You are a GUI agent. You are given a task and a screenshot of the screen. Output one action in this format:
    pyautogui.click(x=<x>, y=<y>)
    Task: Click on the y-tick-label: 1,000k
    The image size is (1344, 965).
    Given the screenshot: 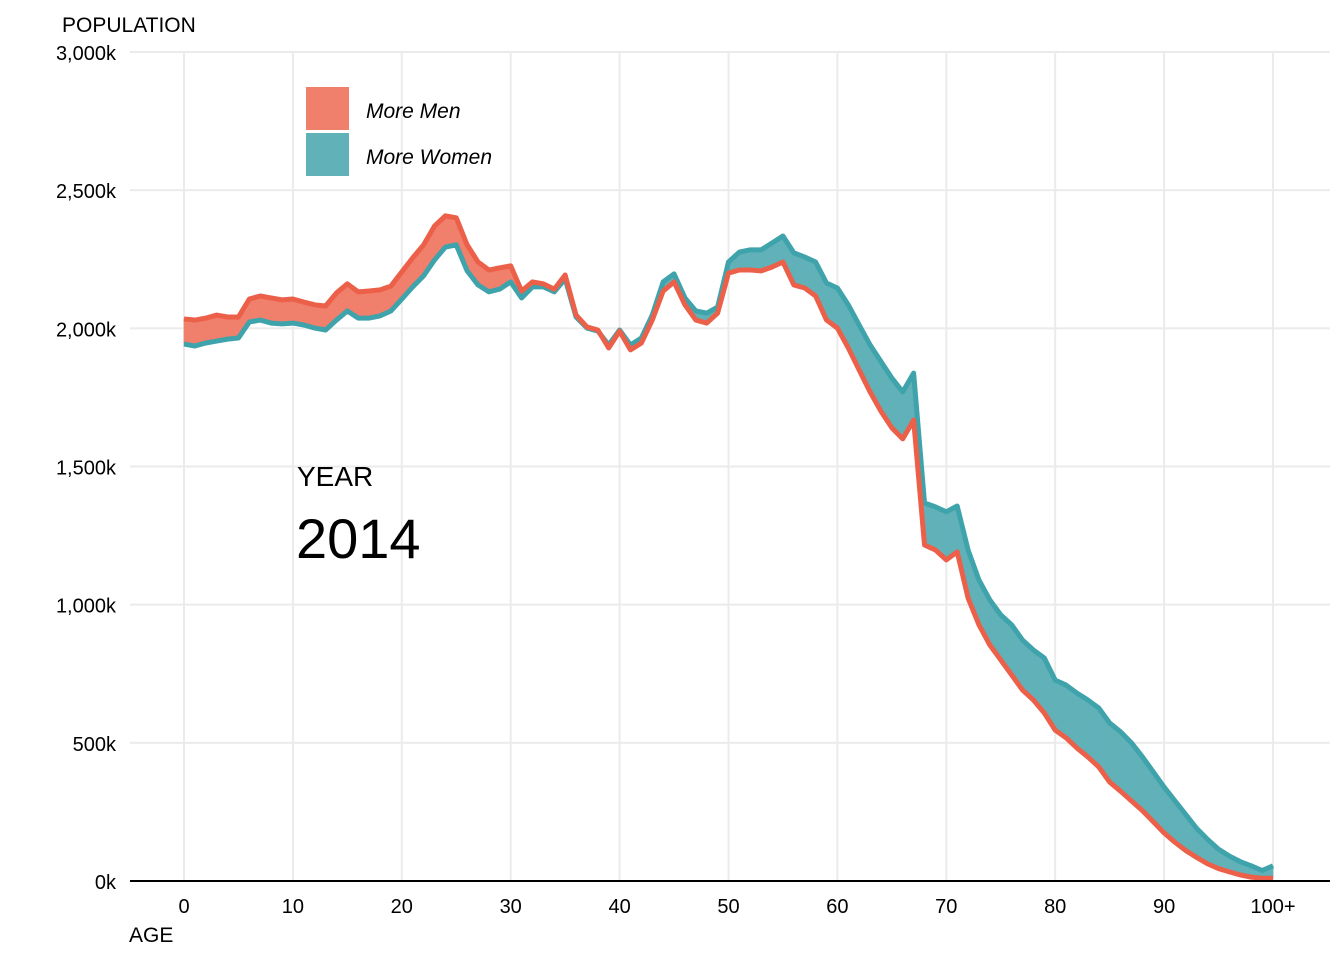 What is the action you would take?
    pyautogui.click(x=86, y=607)
    